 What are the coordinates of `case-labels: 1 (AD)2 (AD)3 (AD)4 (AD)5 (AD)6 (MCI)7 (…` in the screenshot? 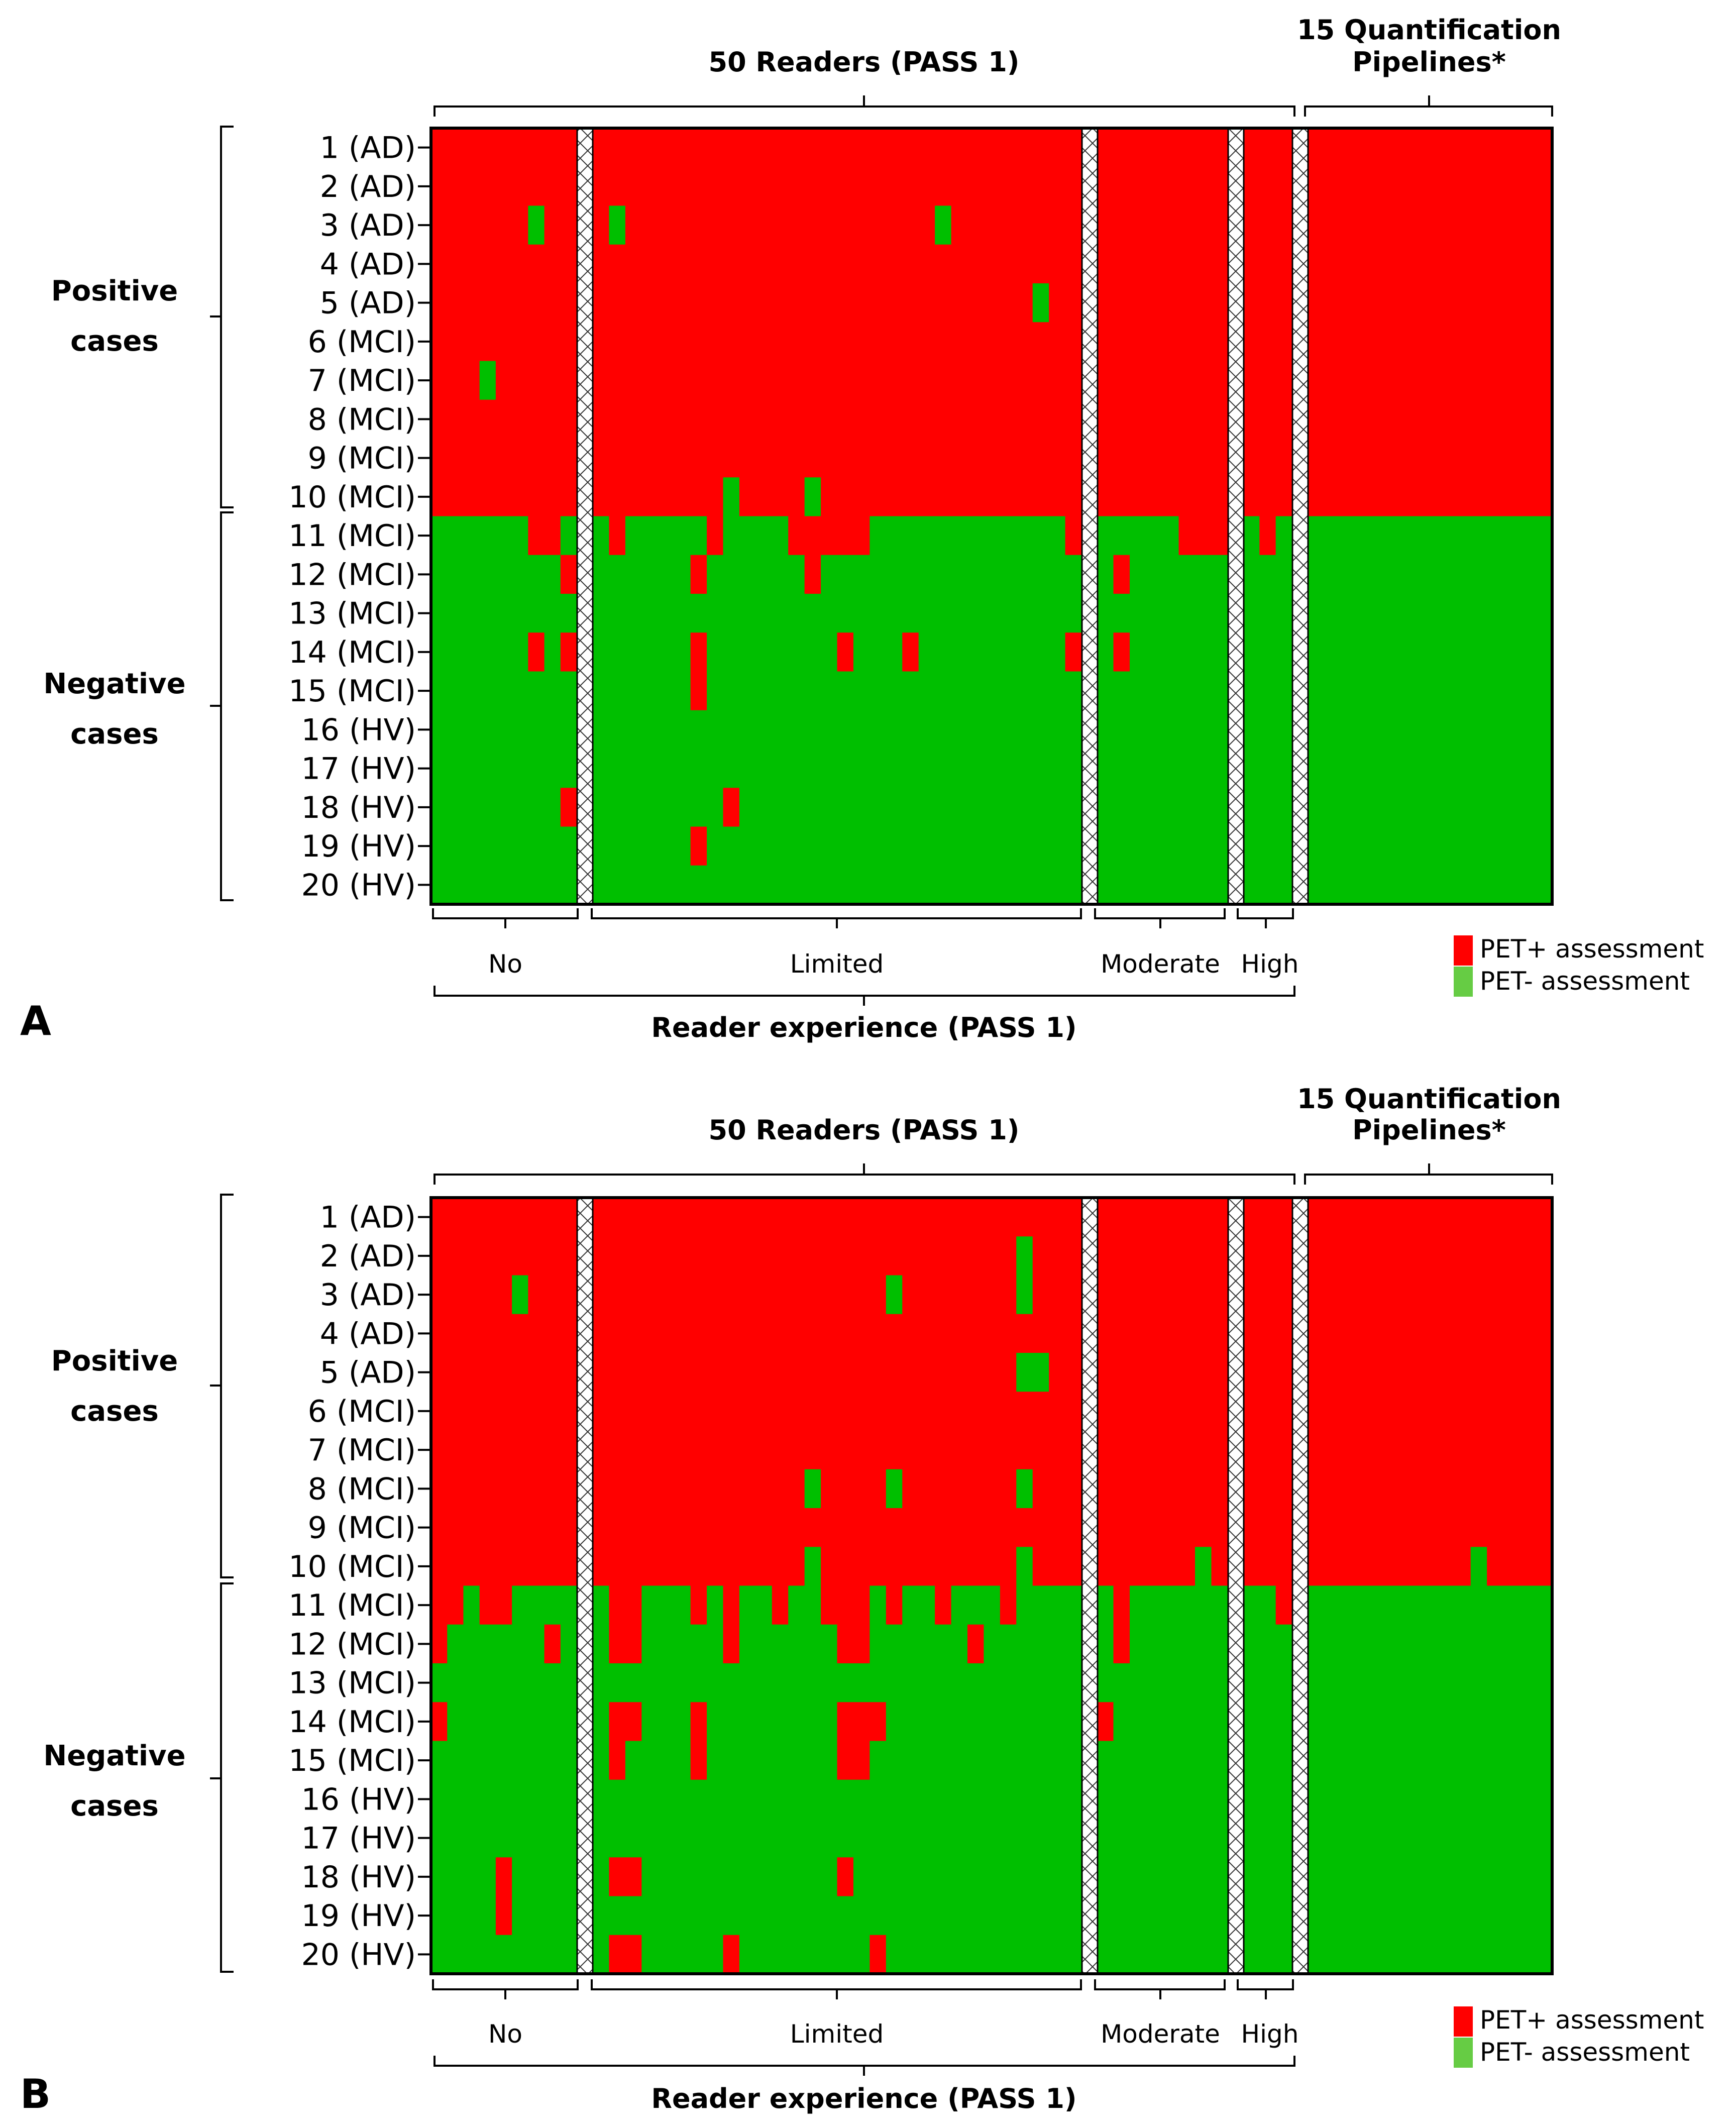 It's located at (359, 1586).